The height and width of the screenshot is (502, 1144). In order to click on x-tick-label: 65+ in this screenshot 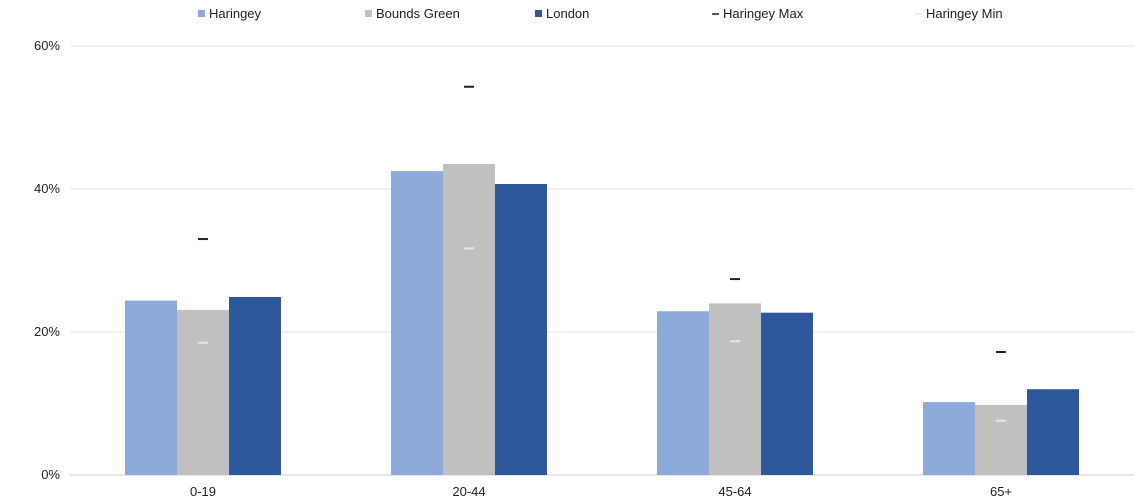, I will do `click(1001, 491)`.